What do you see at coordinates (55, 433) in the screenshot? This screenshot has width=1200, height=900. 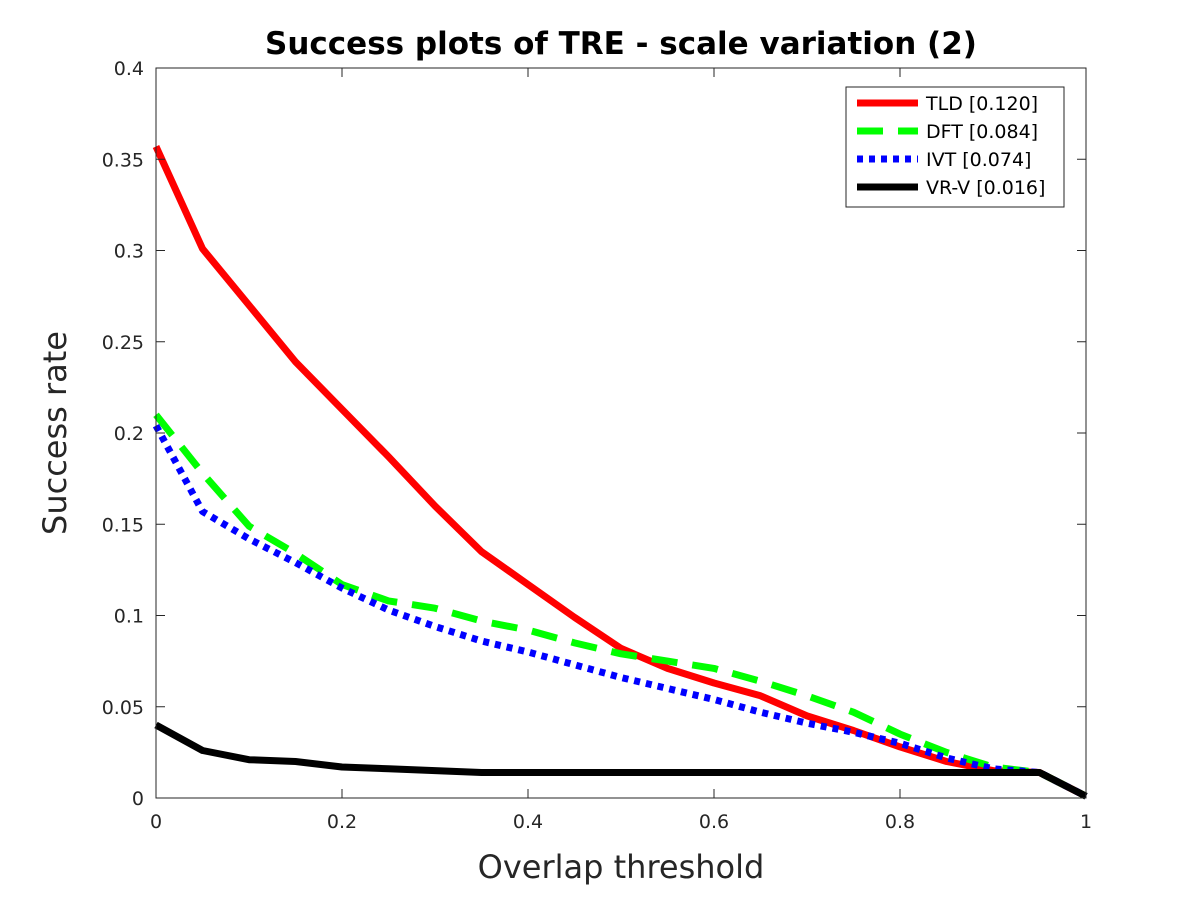 I see `y-axis-label: Success rate` at bounding box center [55, 433].